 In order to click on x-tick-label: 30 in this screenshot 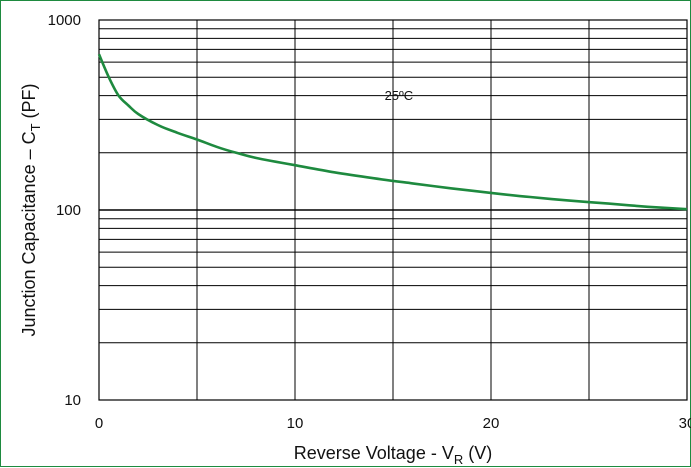, I will do `click(685, 423)`.